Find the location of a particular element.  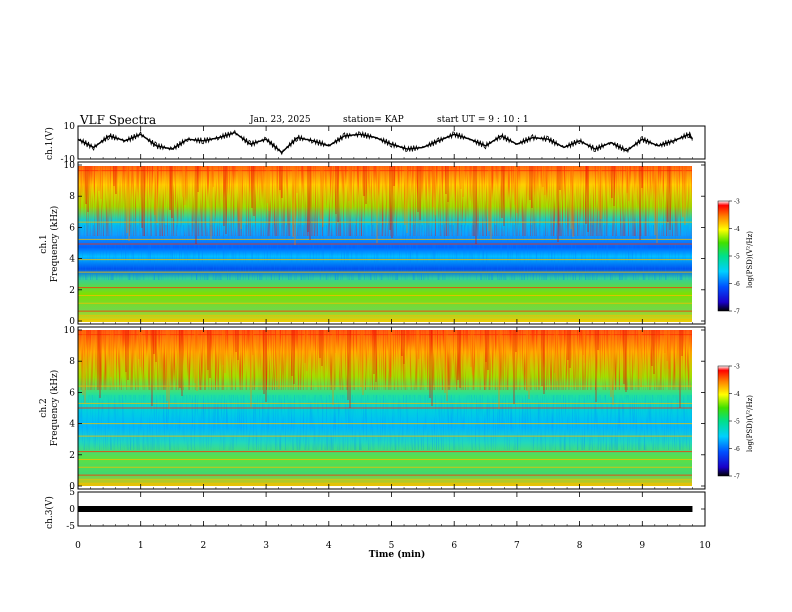

ch2-spectrogram-ylabel-channel: ch.2 is located at coordinates (44, 407).